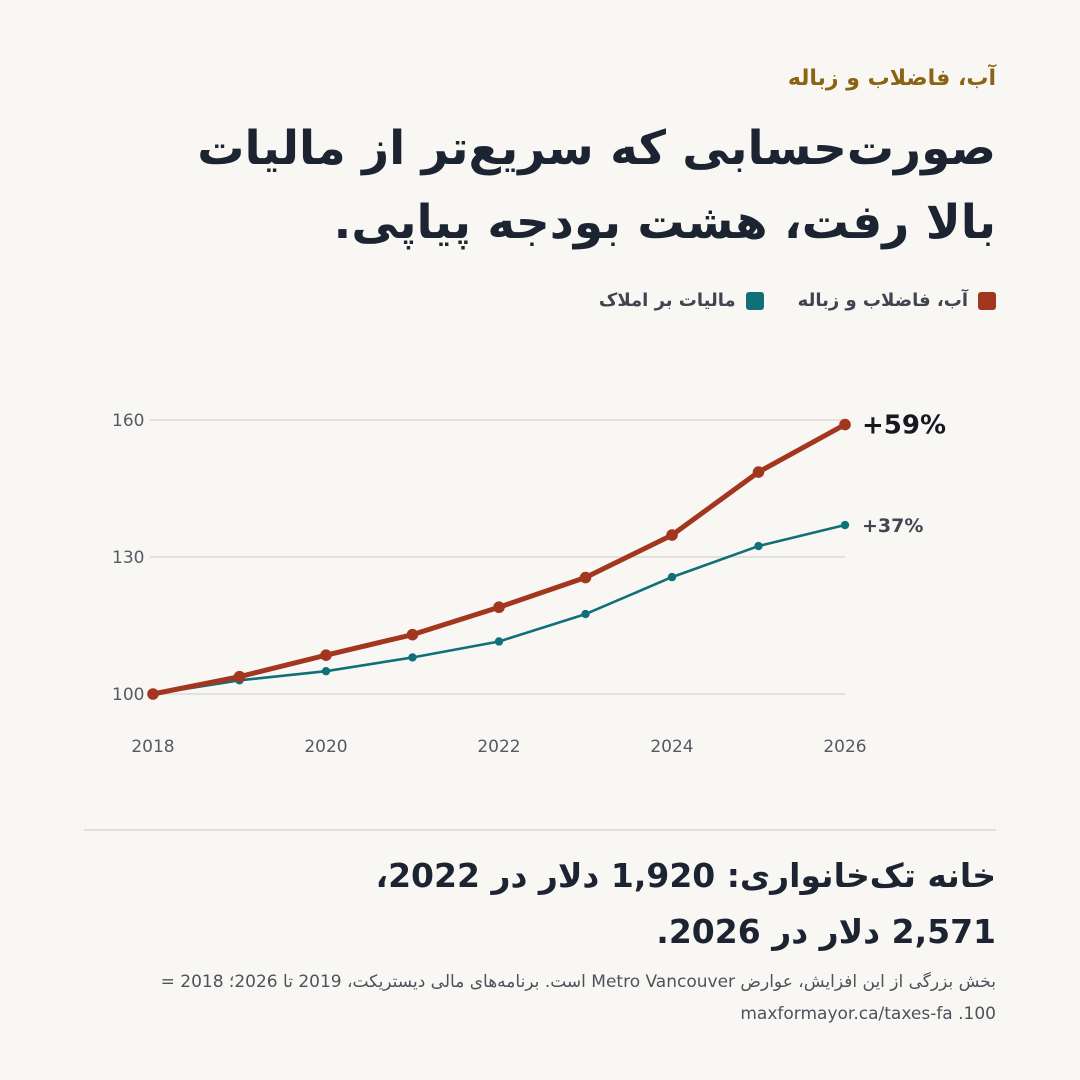  I want to click on legend-label-utilities: آب، فاضلاب و زباله, so click(882, 300).